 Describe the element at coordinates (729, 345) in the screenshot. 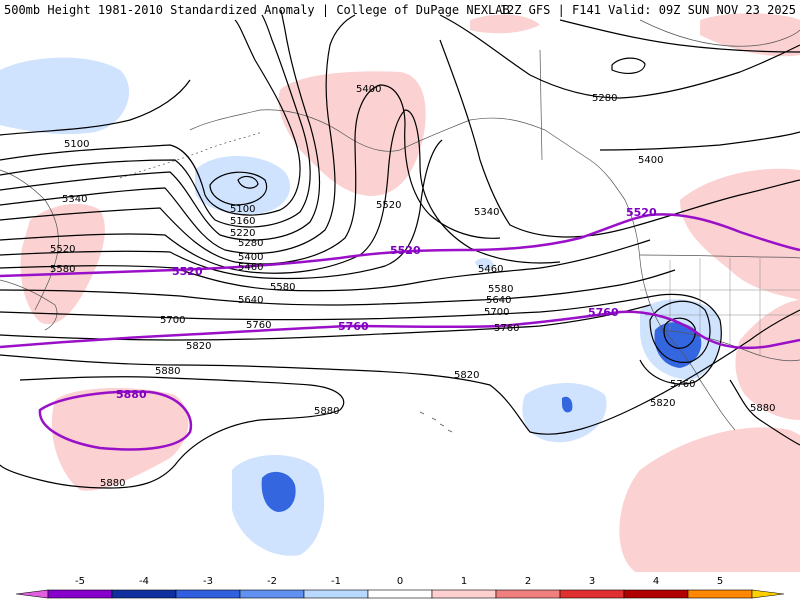

I see `border-us-mexico` at that location.